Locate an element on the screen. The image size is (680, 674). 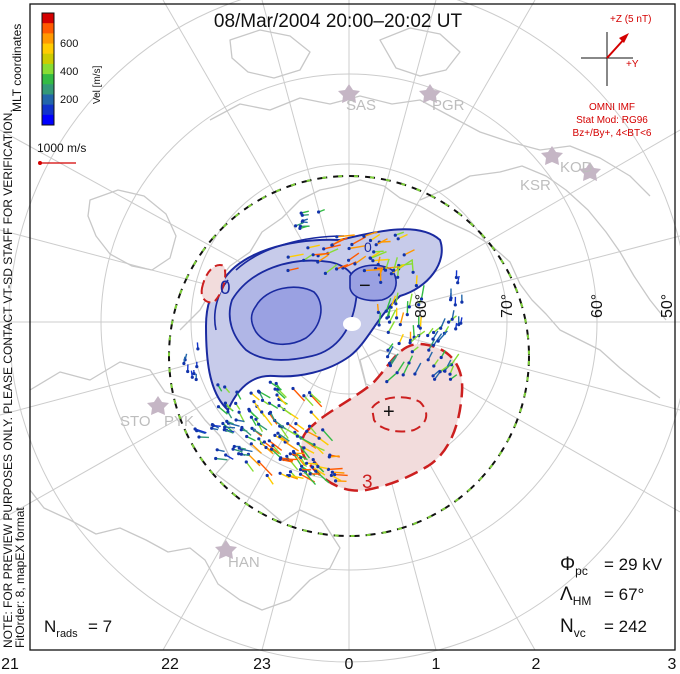
station-label-sas: SAS is located at coordinates (361, 105).